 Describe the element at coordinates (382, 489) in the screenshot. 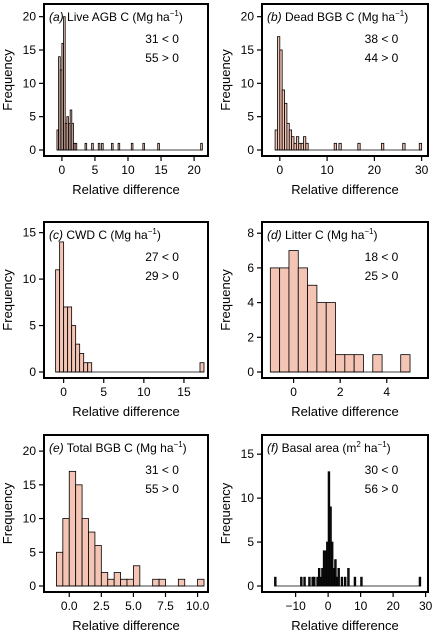

I see `count-annotation: 56 > 0` at that location.